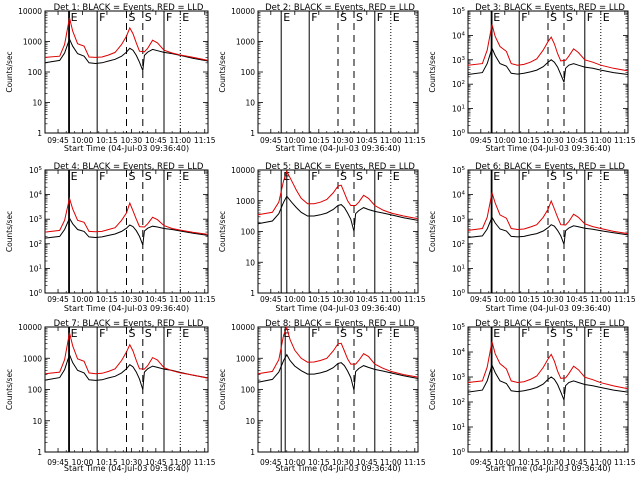 The height and width of the screenshot is (480, 640). What do you see at coordinates (250, 103) in the screenshot?
I see `y-tick-label: 10` at bounding box center [250, 103].